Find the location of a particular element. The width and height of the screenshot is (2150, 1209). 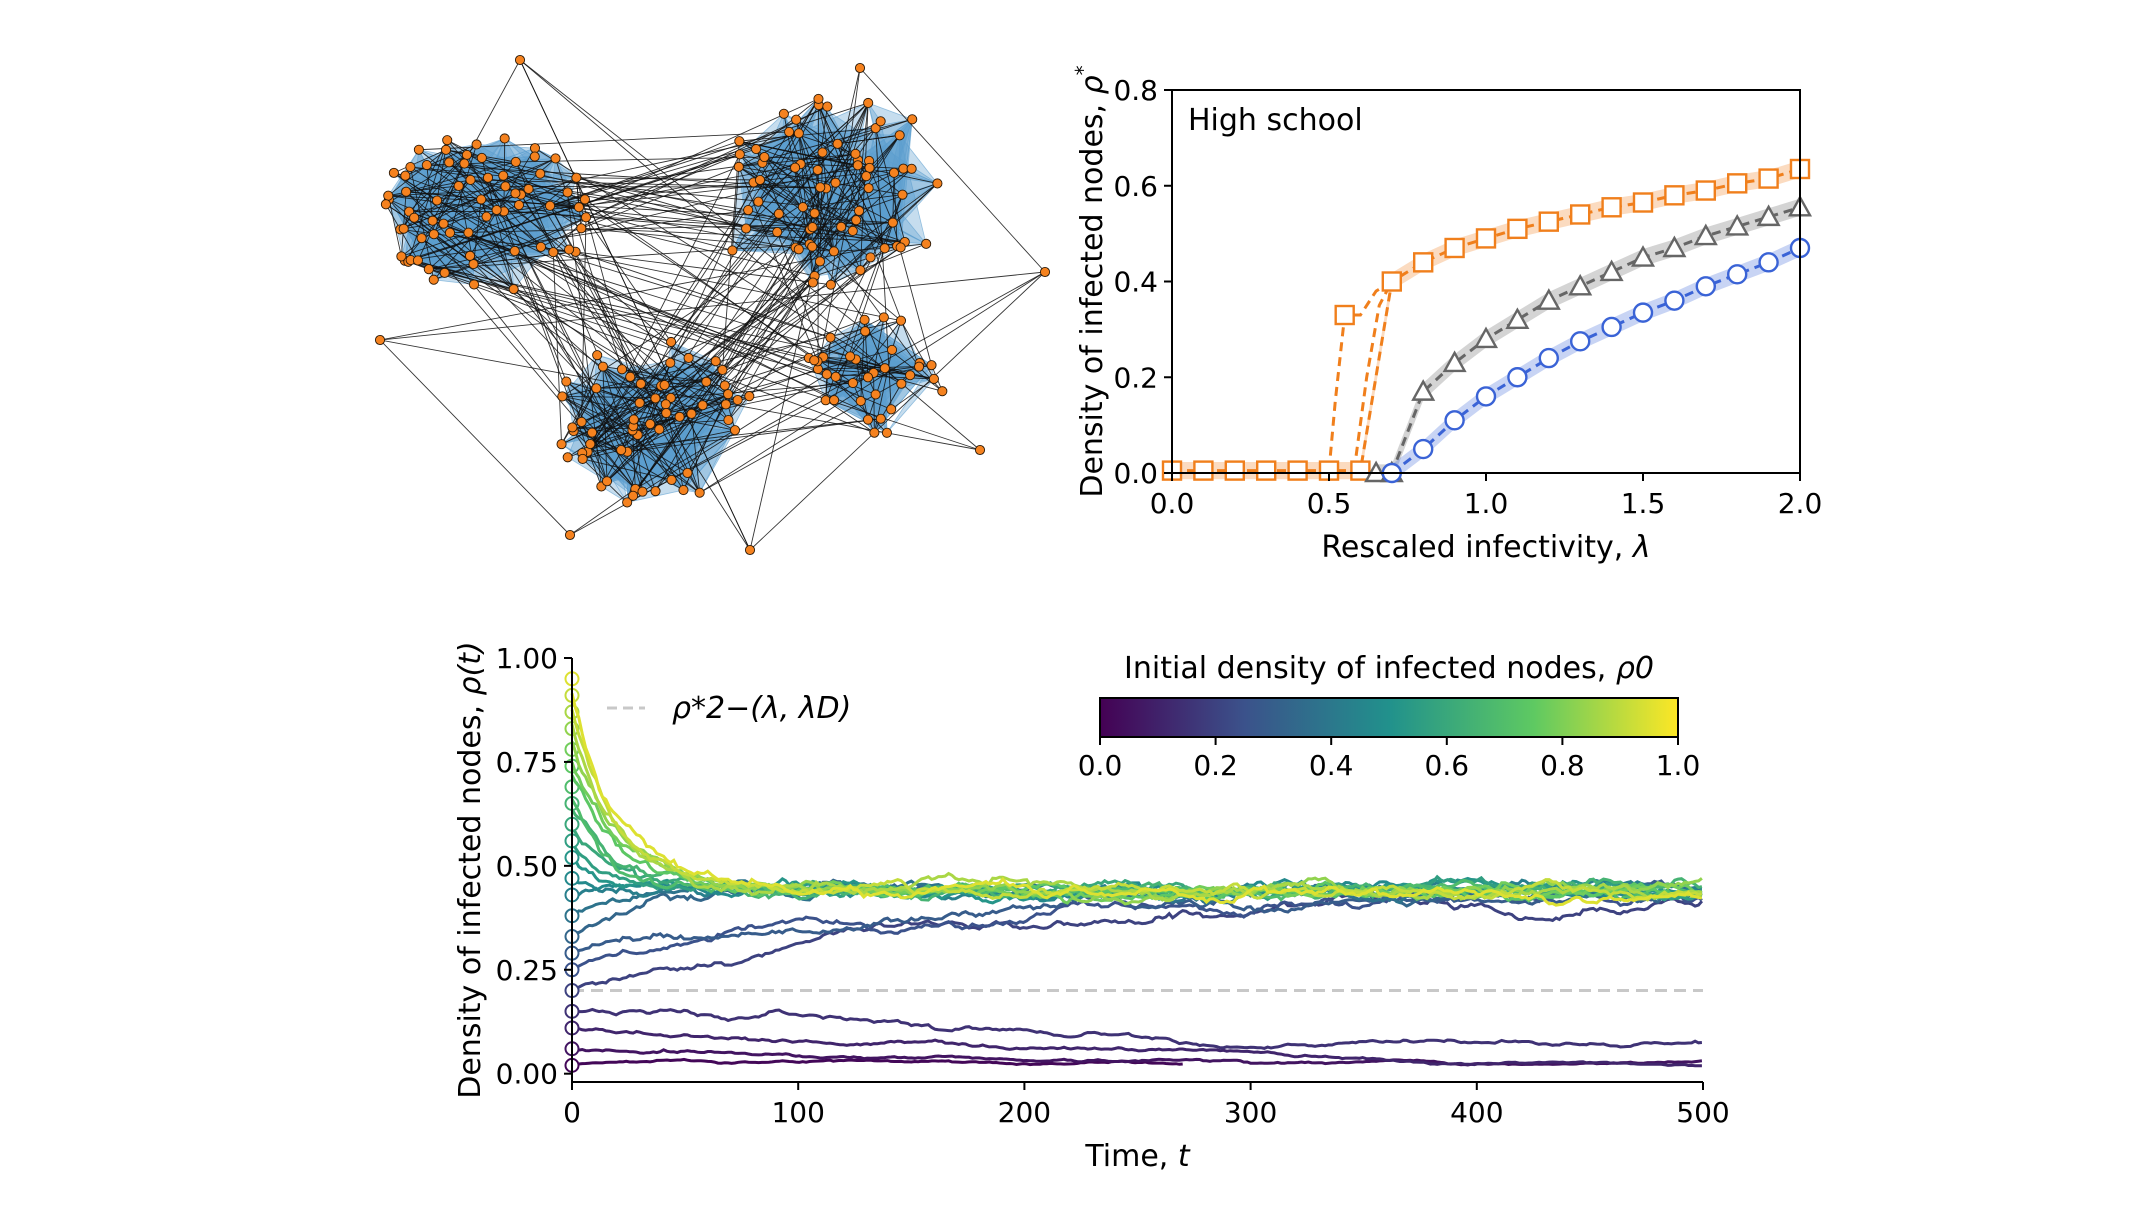

y-tick-label: 0.50 is located at coordinates (527, 866).